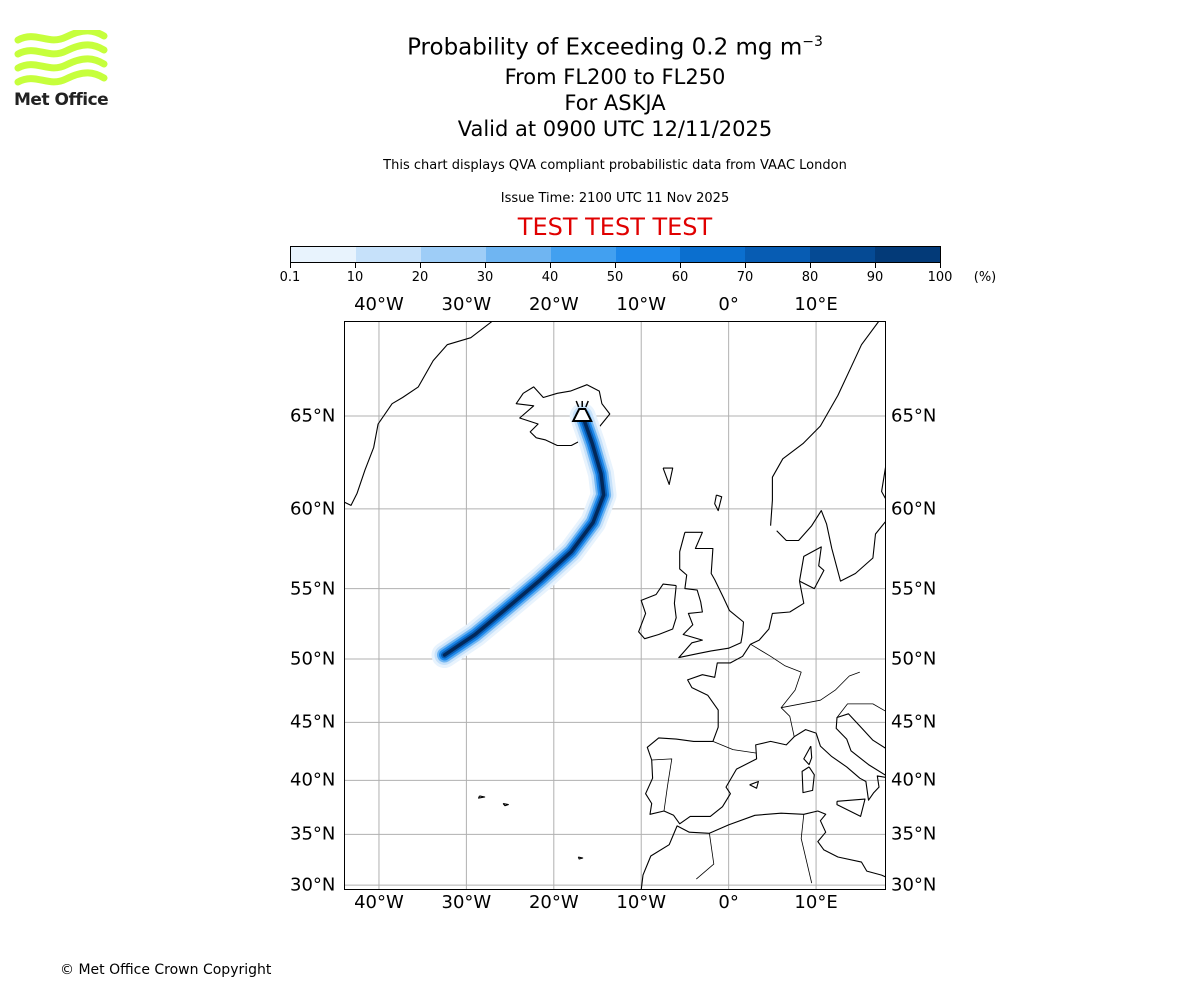 This screenshot has width=1200, height=1000. I want to click on coastline-mallorca, so click(754, 784).